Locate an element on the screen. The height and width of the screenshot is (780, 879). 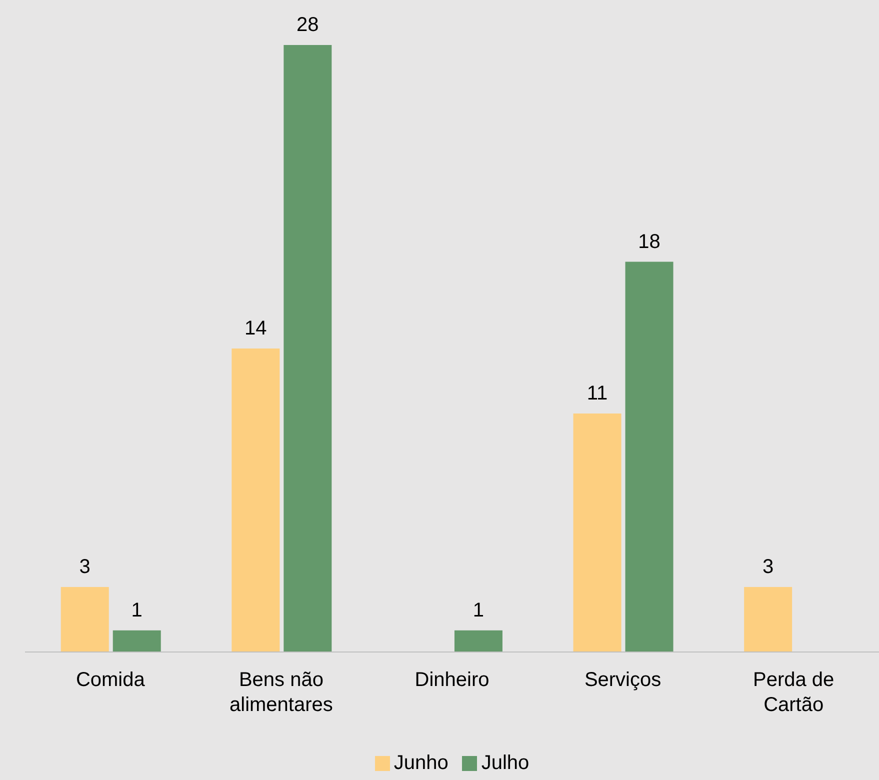
x-tick-label: Comida is located at coordinates (111, 680).